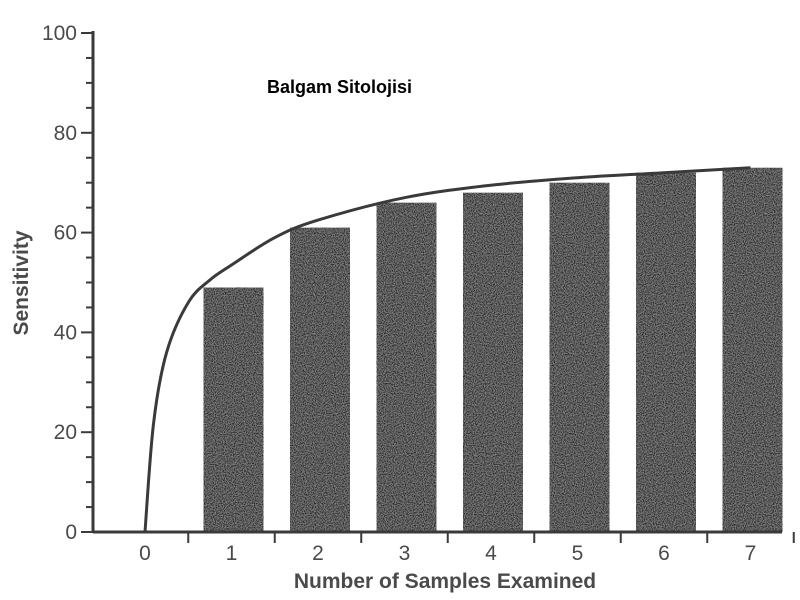  What do you see at coordinates (65, 432) in the screenshot?
I see `y-tick-label: 20` at bounding box center [65, 432].